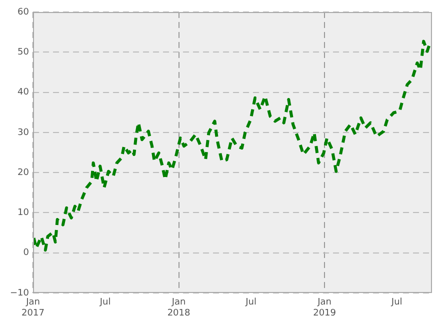  Describe the element at coordinates (24, 173) in the screenshot. I see `y-tick-label: 20` at that location.